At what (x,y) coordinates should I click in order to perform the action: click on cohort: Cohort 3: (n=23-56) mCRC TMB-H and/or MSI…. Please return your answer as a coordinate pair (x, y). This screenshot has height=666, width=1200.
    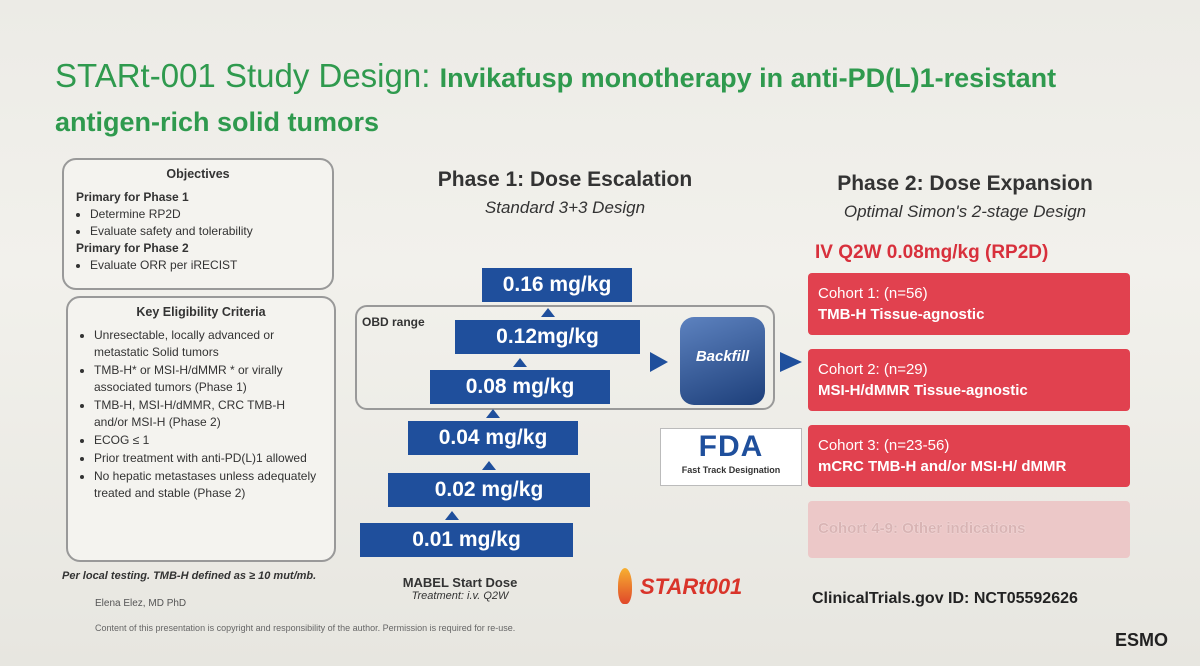
    Looking at the image, I should click on (969, 456).